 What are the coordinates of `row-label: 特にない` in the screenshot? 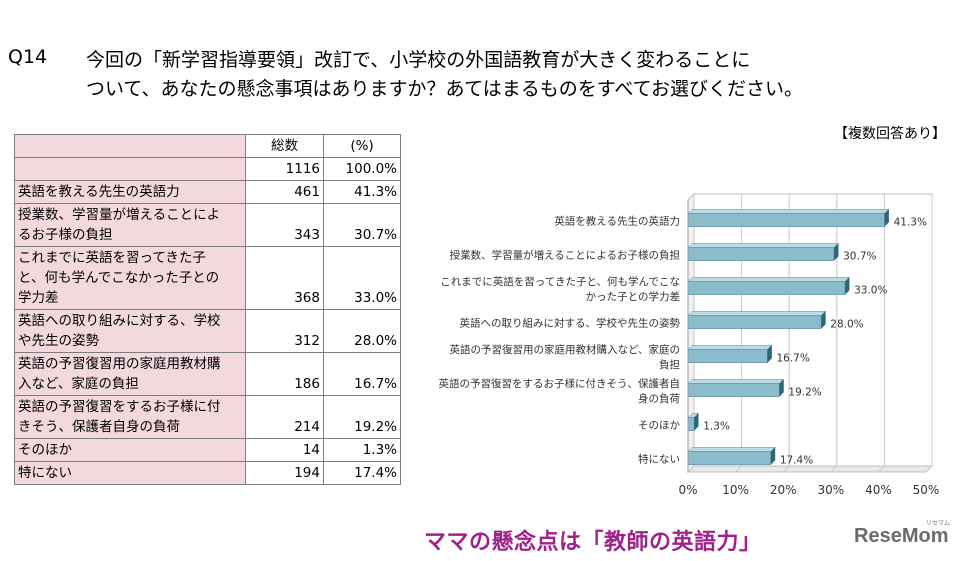 It's located at (130, 473).